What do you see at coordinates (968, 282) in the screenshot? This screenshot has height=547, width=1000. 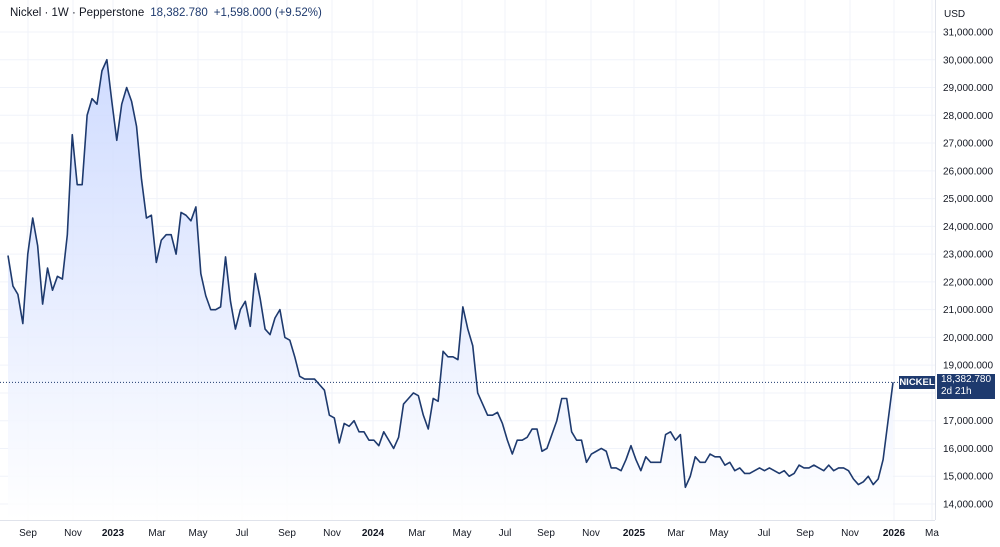 I see `y-tick-label: 22,000.000` at bounding box center [968, 282].